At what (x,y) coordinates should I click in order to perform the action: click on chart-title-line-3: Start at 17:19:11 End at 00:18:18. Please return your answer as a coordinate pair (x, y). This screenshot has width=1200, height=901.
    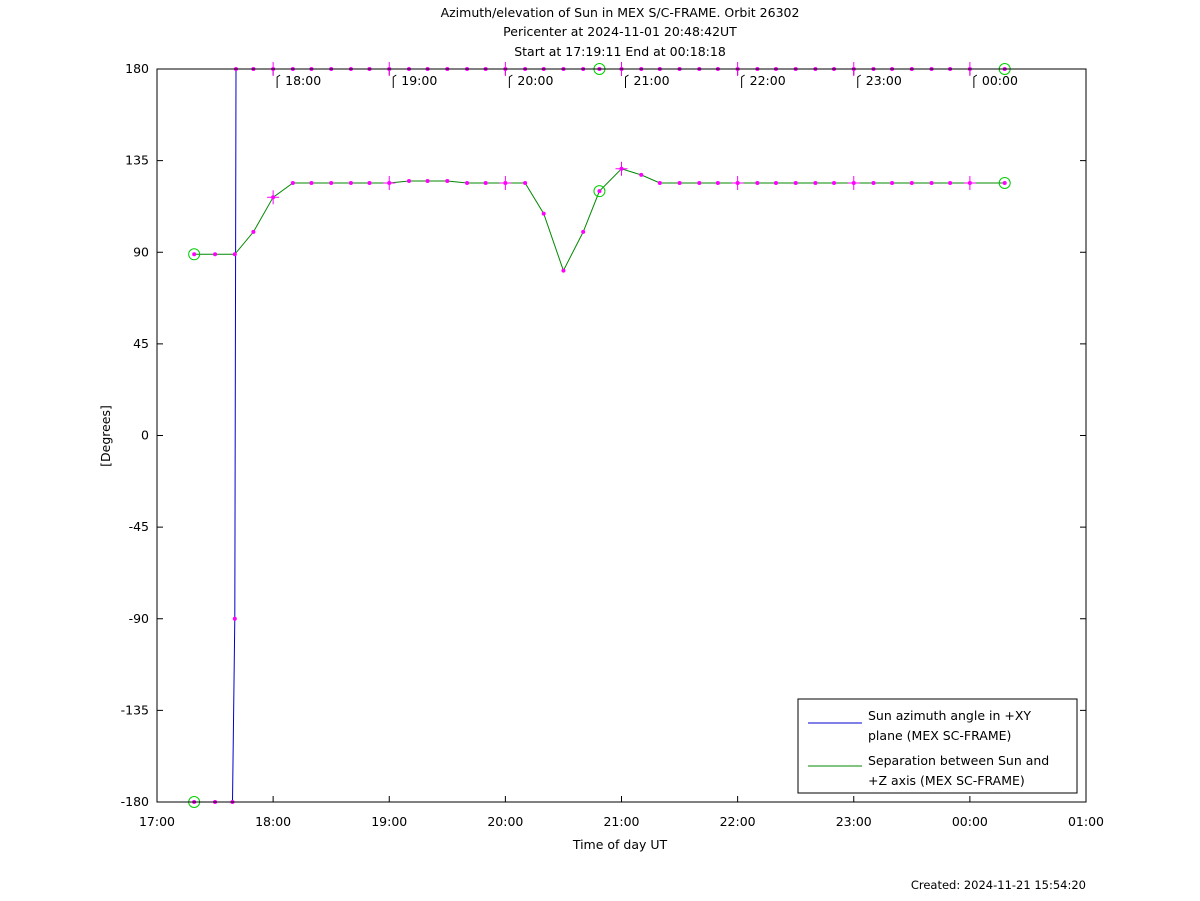
    Looking at the image, I should click on (620, 51).